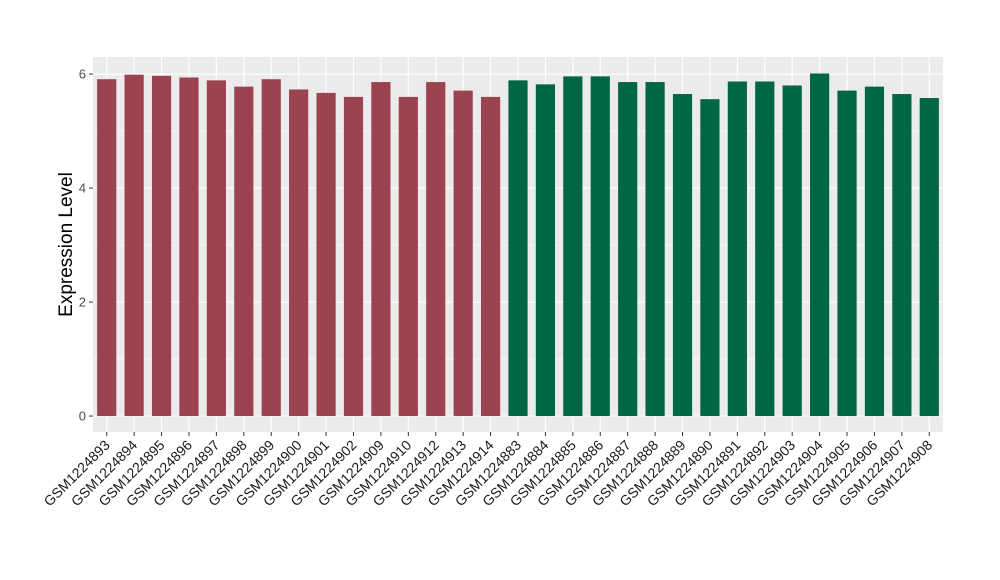 The width and height of the screenshot is (1000, 580). I want to click on y-tick-label: 4, so click(82, 188).